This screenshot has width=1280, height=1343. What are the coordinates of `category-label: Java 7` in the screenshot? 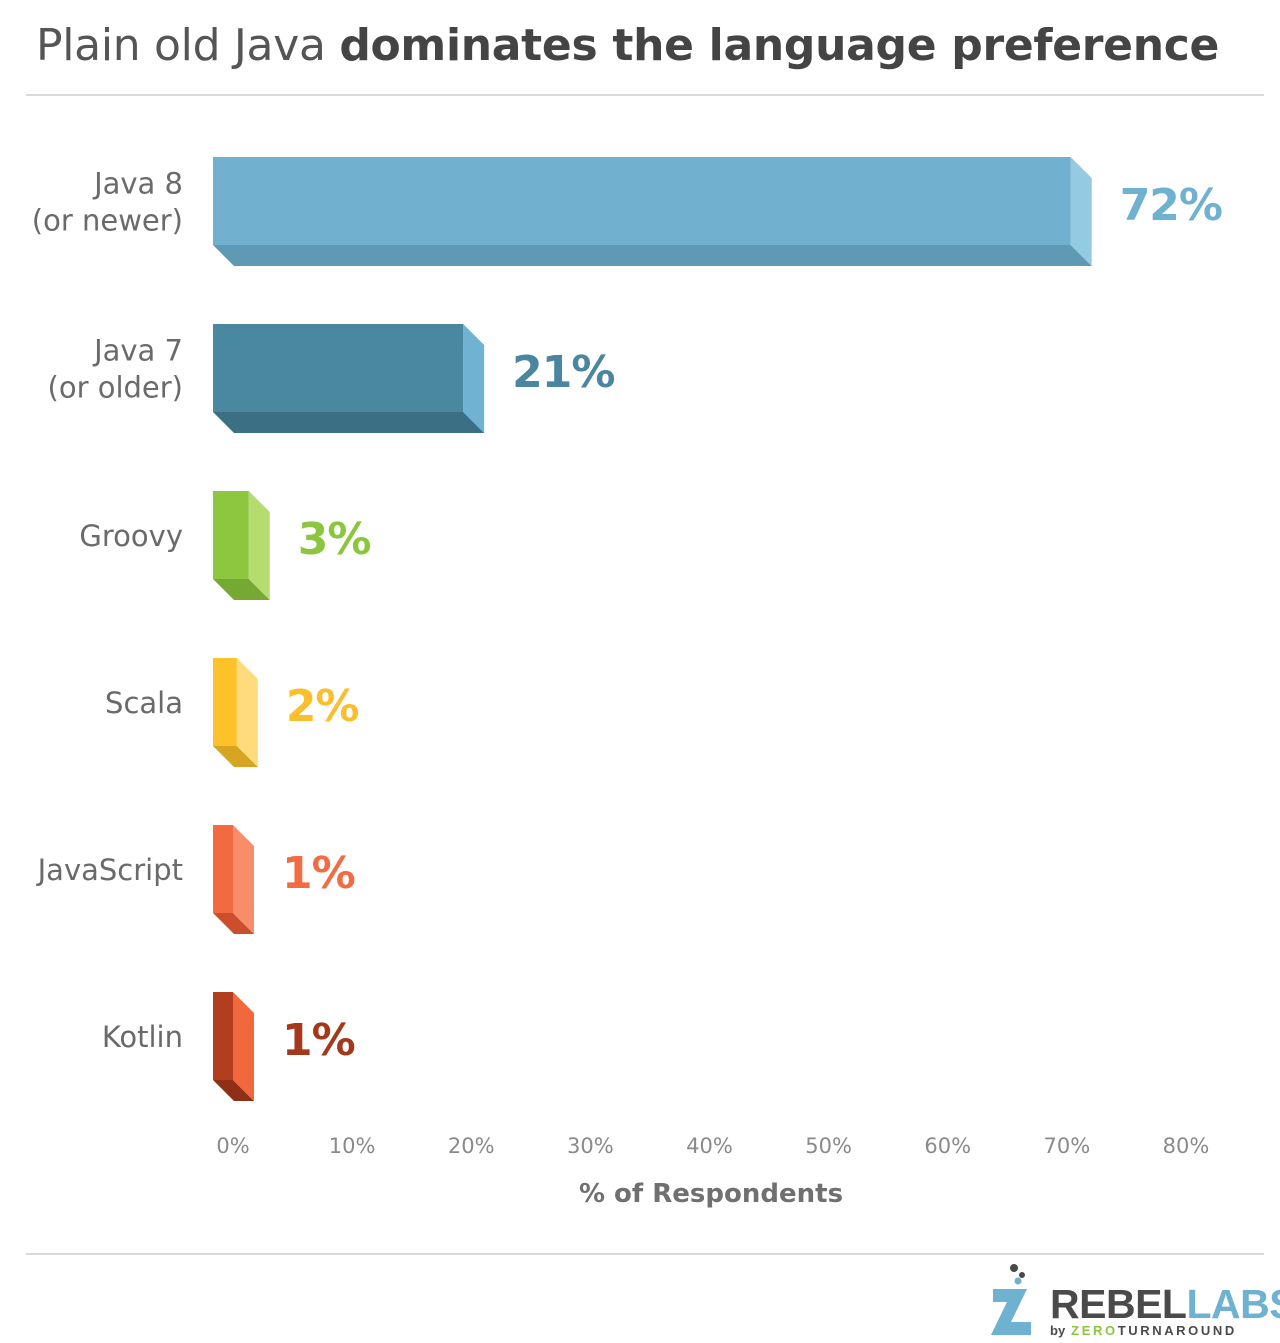 It's located at (137, 351).